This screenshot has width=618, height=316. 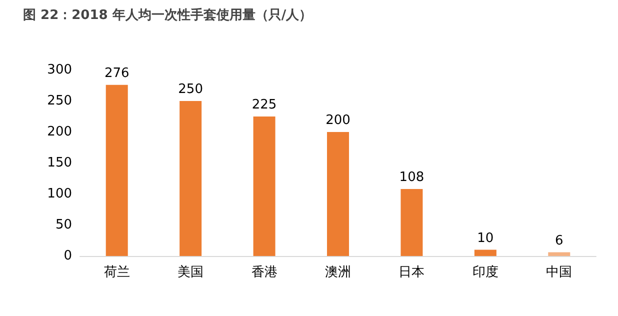 I want to click on x-tick-label: 中国, so click(x=559, y=272).